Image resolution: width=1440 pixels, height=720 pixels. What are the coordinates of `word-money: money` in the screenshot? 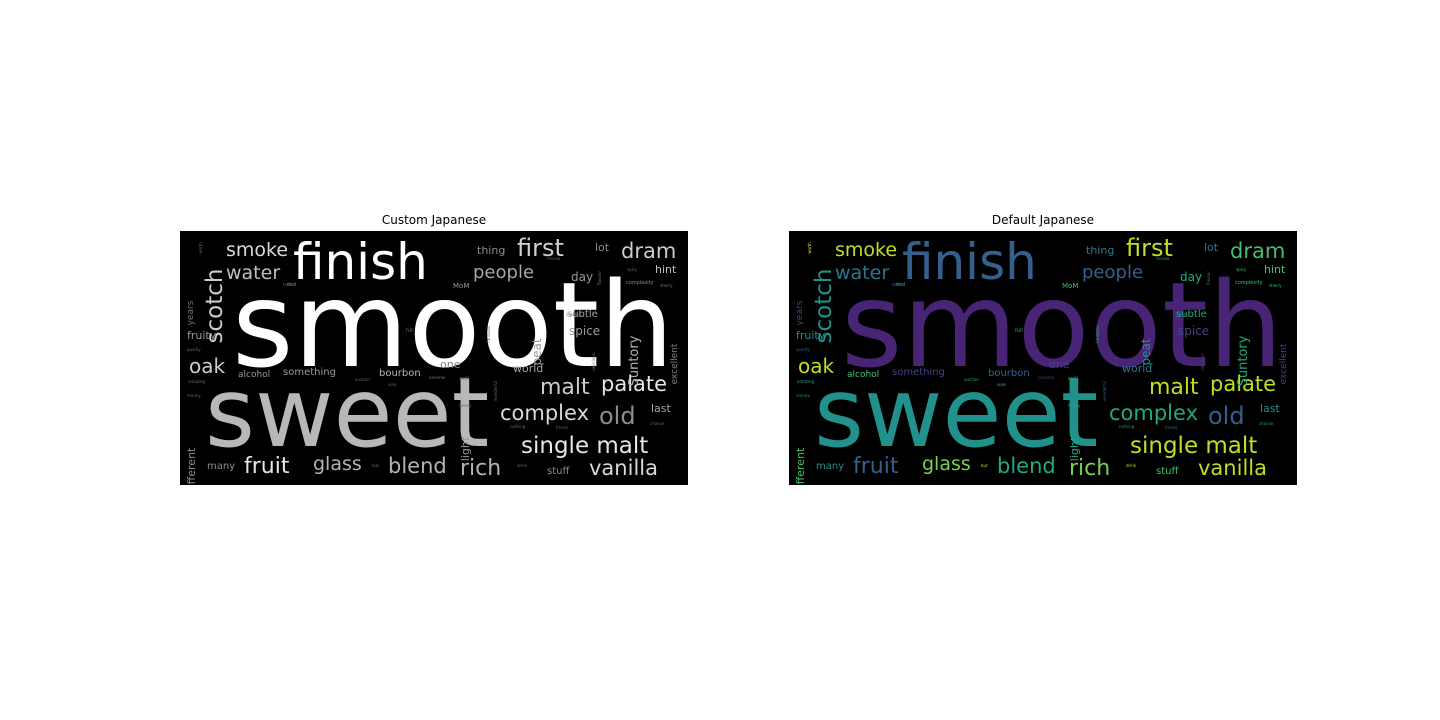 It's located at (803, 395).